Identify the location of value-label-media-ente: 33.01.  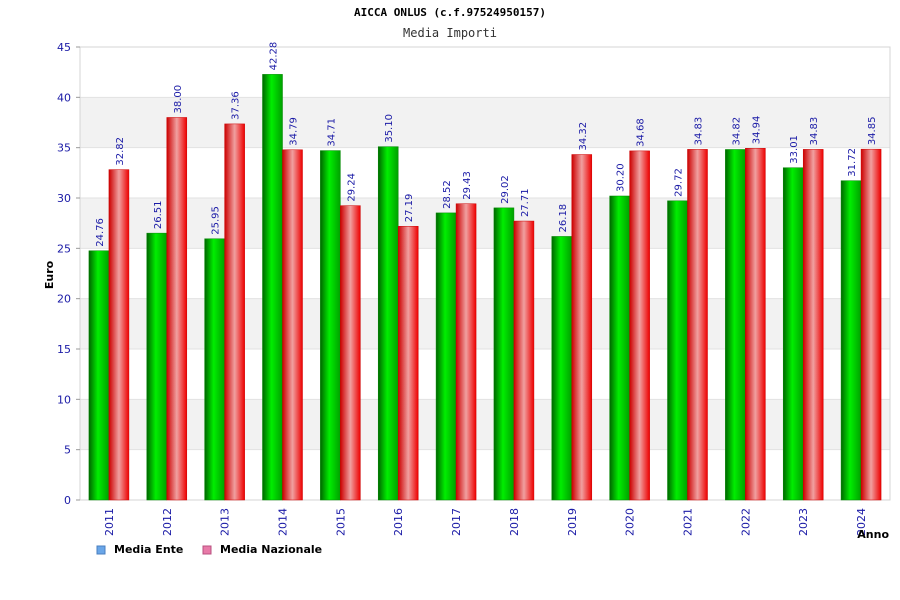
(794, 149).